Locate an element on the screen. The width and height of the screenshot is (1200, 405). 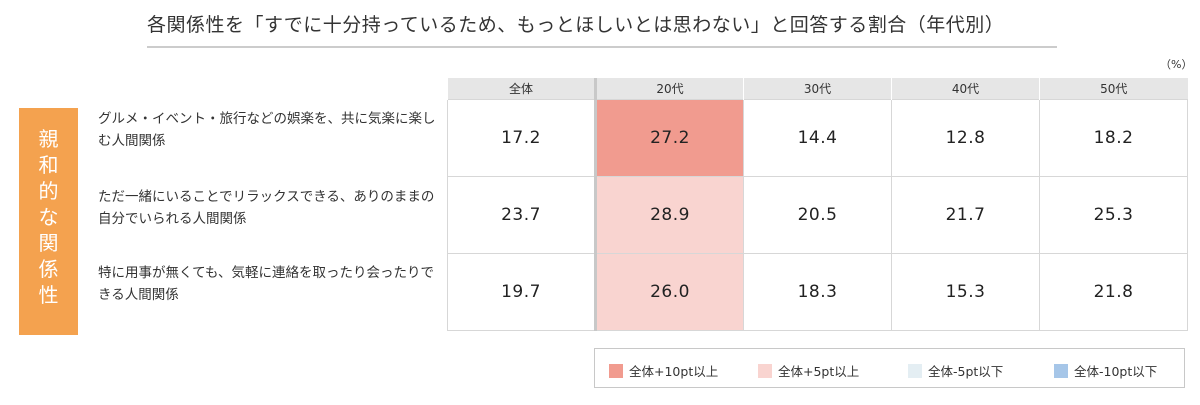
table-row: 19.7 26.0 18.3 15.3 21.8 is located at coordinates (817, 292).